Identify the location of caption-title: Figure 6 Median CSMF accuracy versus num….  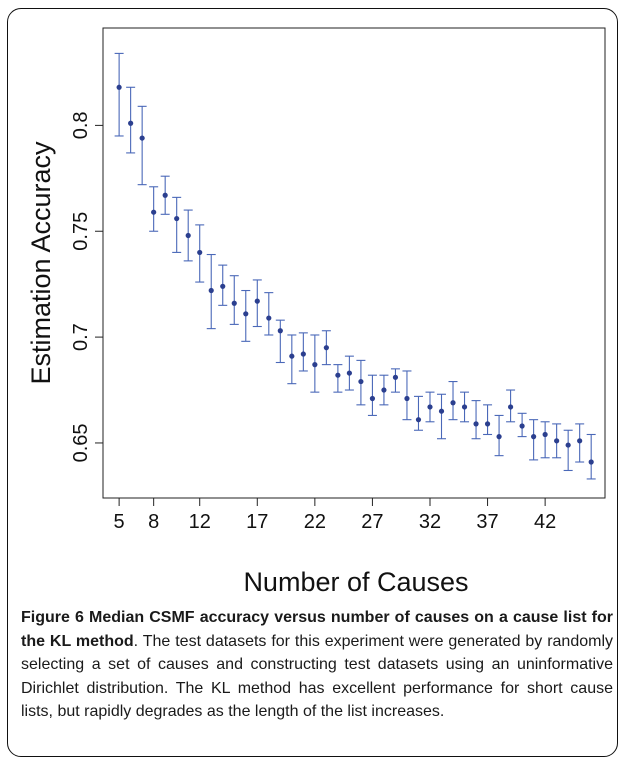
(317, 629).